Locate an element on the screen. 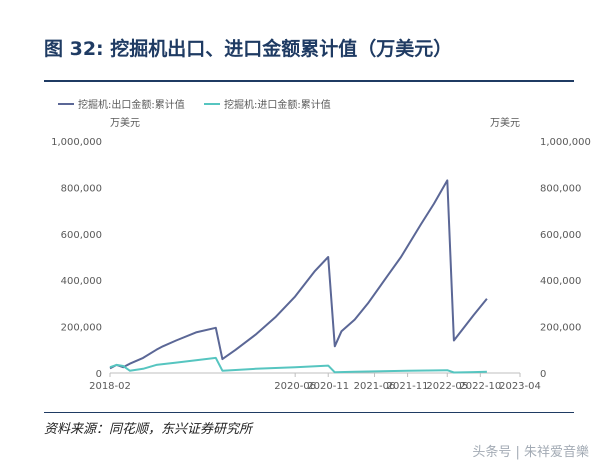 Image resolution: width=599 pixels, height=472 pixels. x-tick-label: 2023-04 is located at coordinates (520, 386).